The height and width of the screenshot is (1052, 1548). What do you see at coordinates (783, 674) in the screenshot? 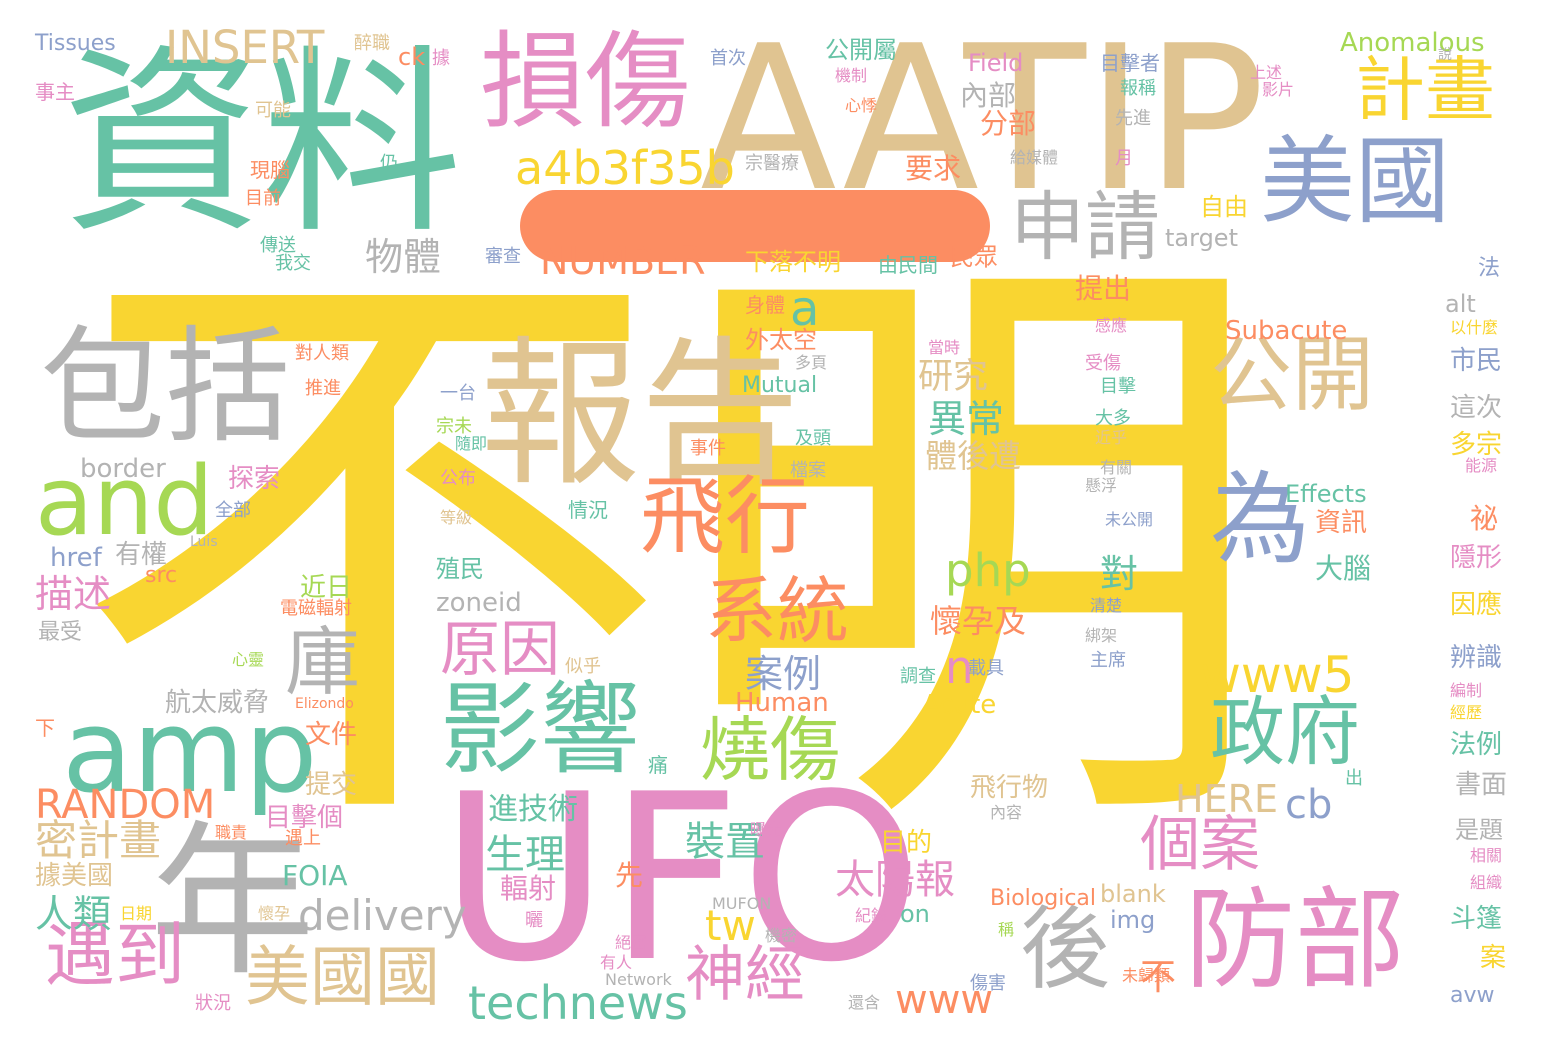
I see `word-49: 案例` at bounding box center [783, 674].